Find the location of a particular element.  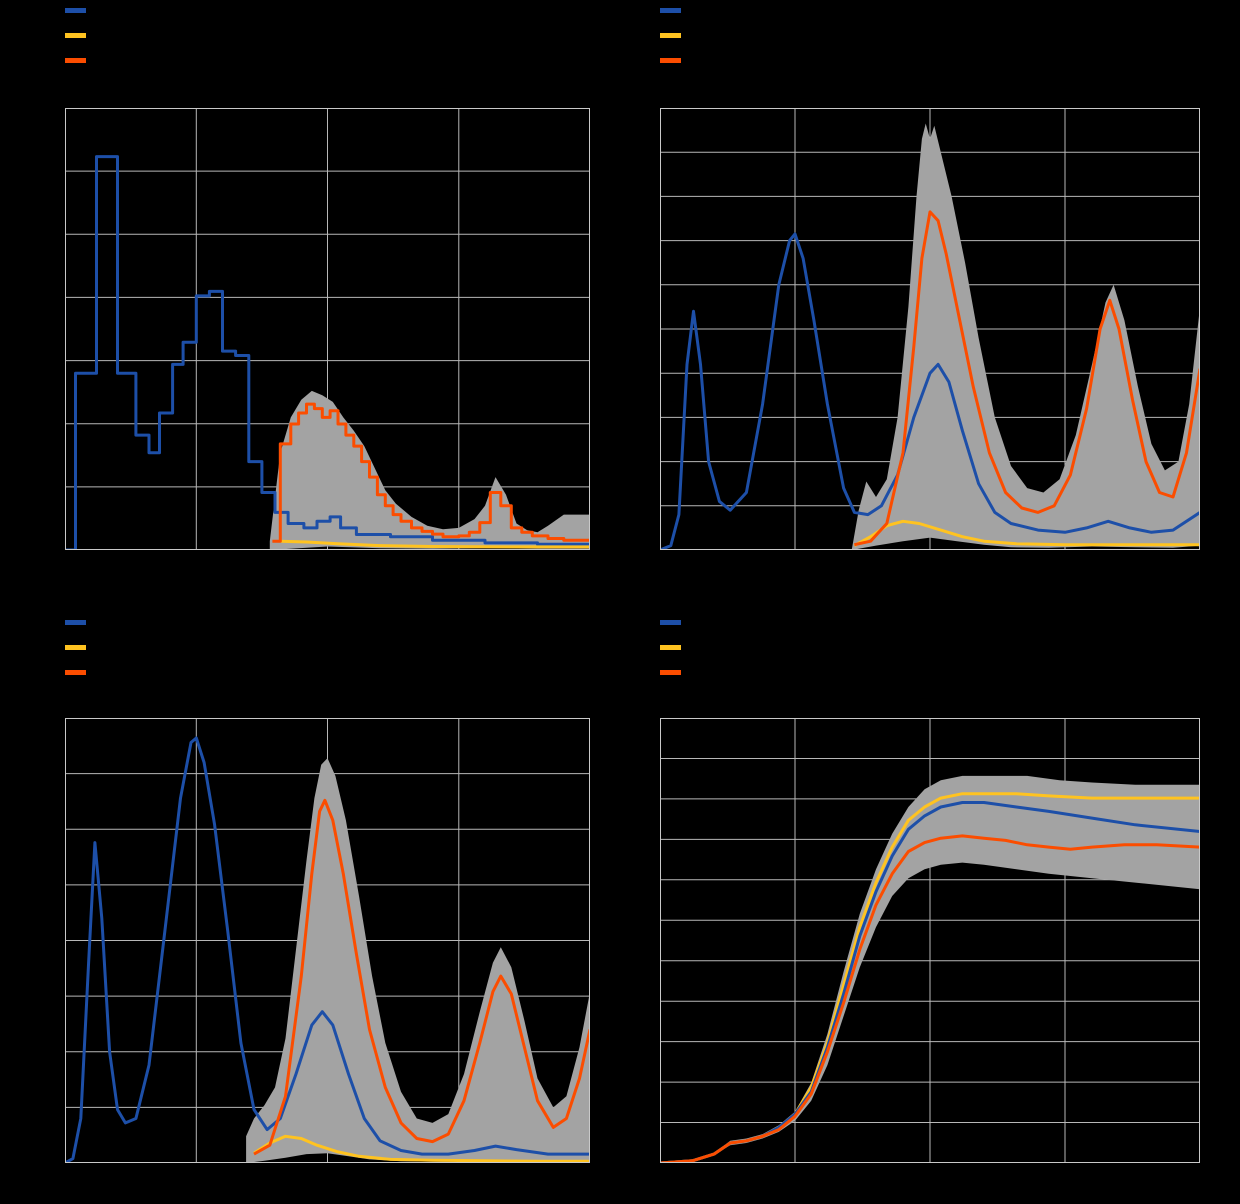

legend-bottom-right is located at coordinates (670, 647).